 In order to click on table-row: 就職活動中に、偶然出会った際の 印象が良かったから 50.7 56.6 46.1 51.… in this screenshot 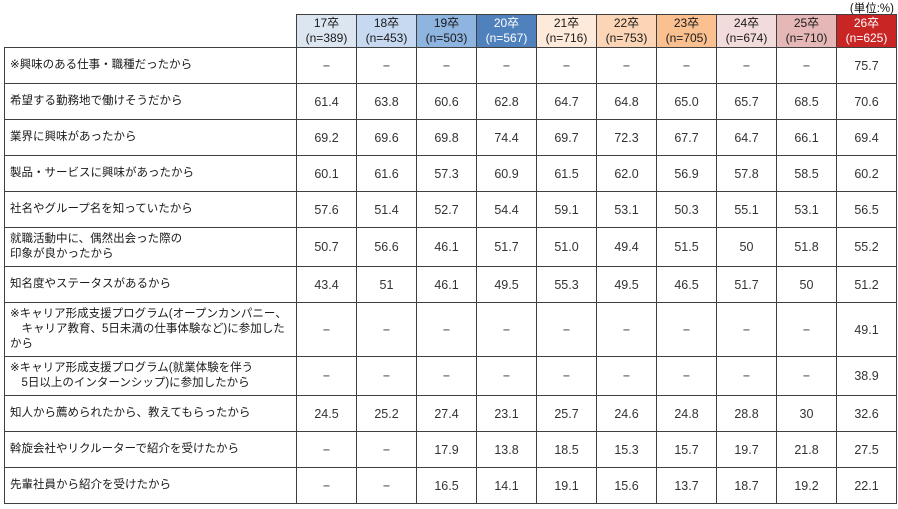, I will do `click(450, 247)`.